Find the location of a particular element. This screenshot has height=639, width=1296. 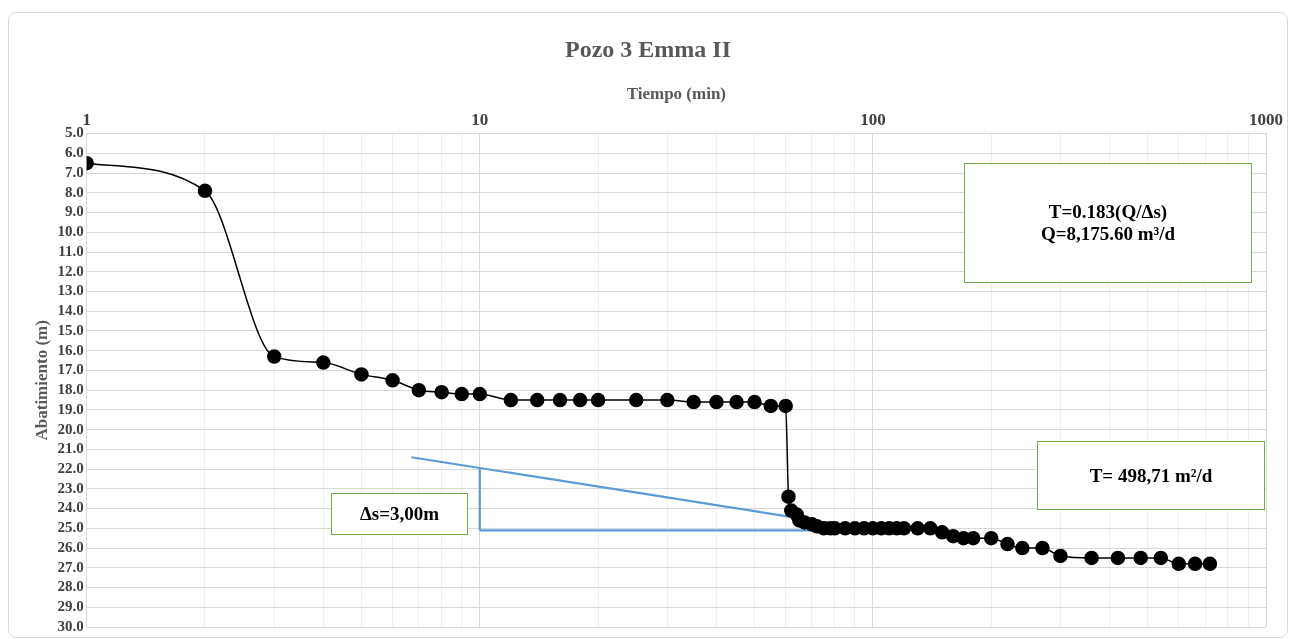

y-tick-label: 13.0 is located at coordinates (70, 290).